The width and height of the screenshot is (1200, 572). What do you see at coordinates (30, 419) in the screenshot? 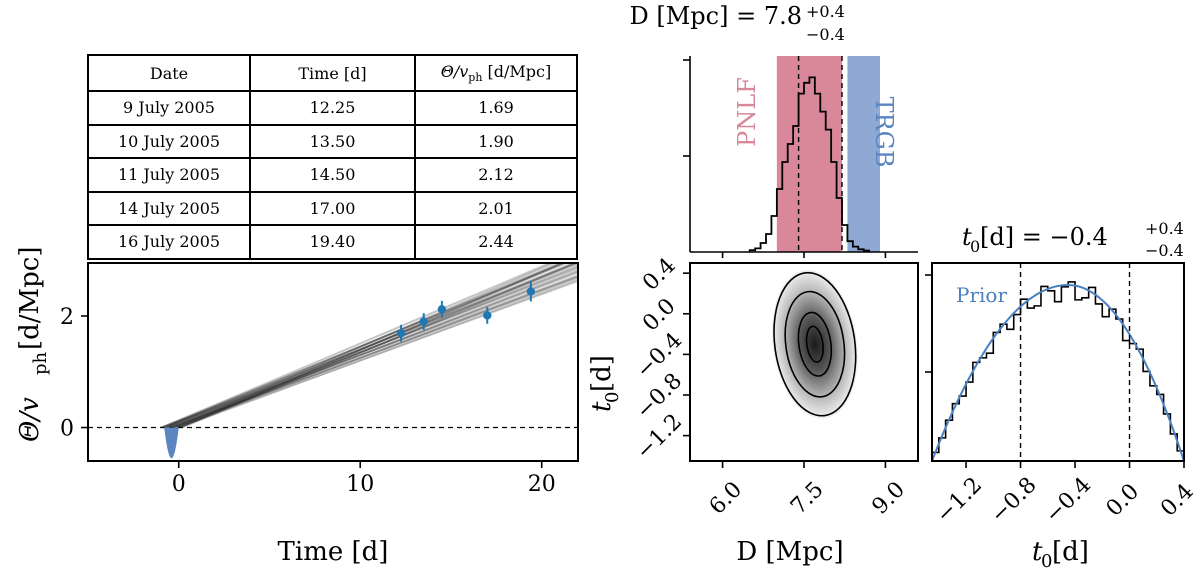
I see `theta-ylabel-main: Θ/v` at bounding box center [30, 419].